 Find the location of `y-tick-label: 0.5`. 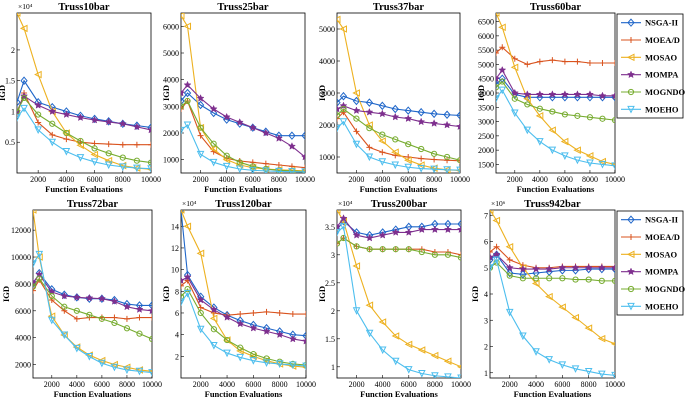

y-tick-label: 0.5 is located at coordinates (10, 142).